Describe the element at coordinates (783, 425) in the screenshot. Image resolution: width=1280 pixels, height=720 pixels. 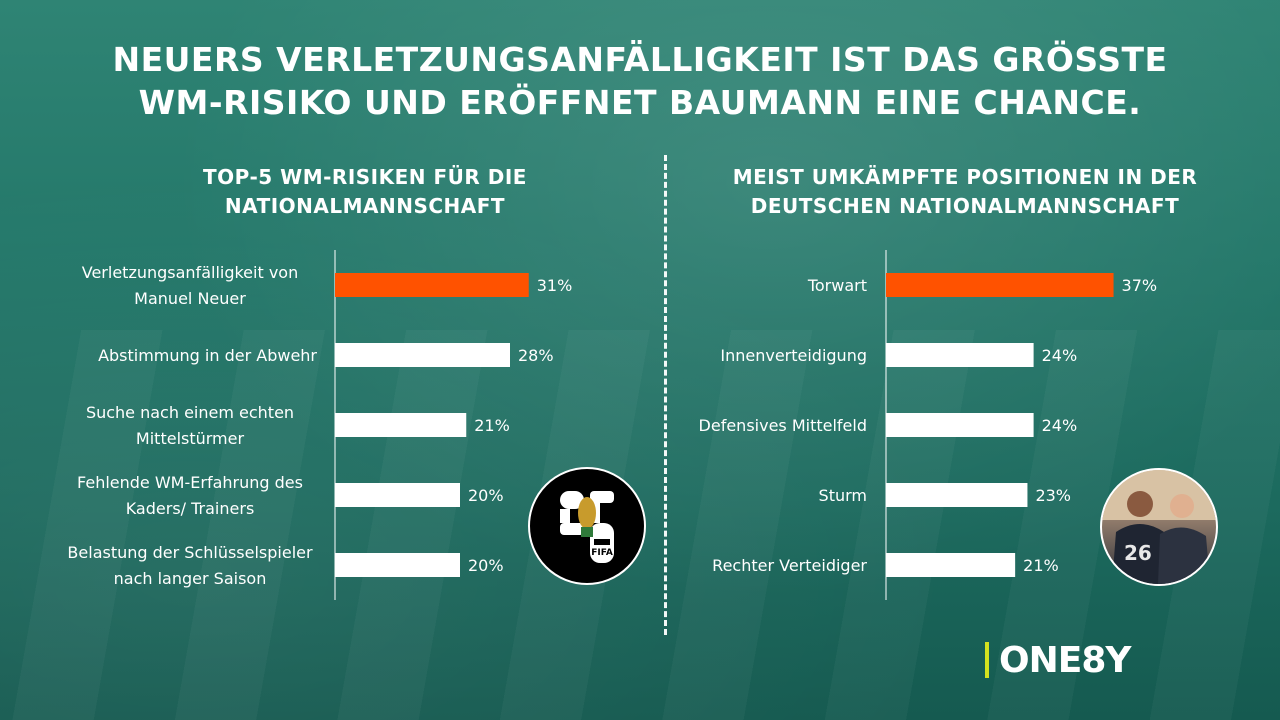
I see `right-chart-category-label: Defensives Mittelfeld` at that location.